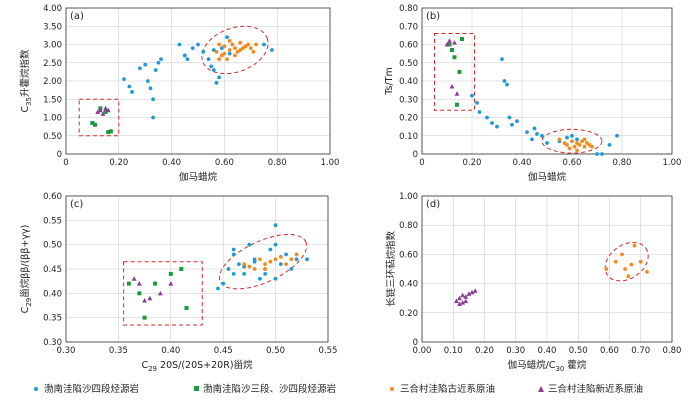 Image resolution: width=700 pixels, height=400 pixels. What do you see at coordinates (515, 351) in the screenshot?
I see `x-tick-d-3: 0.30` at bounding box center [515, 351].